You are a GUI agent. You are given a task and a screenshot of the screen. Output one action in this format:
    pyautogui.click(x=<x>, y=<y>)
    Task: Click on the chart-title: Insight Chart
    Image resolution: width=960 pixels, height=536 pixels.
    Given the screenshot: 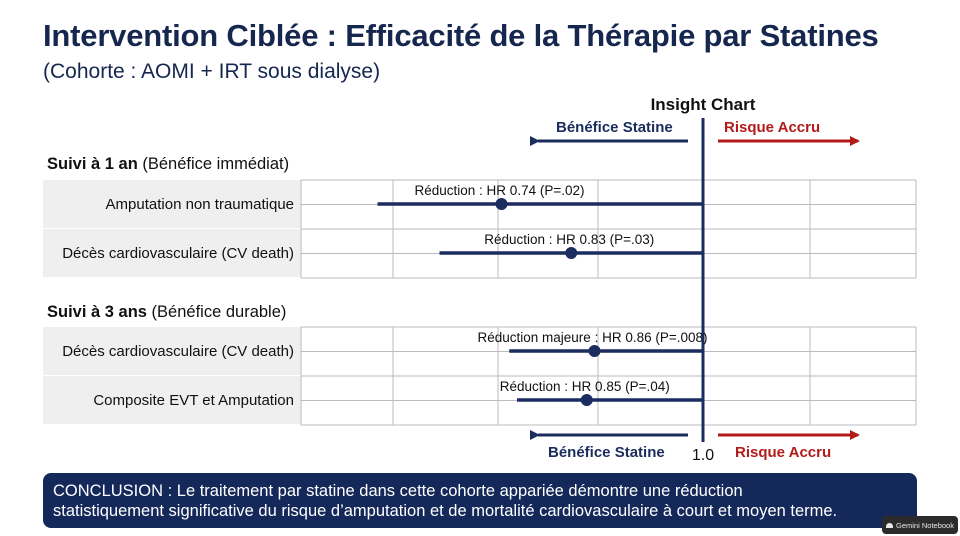 What is the action you would take?
    pyautogui.click(x=703, y=104)
    